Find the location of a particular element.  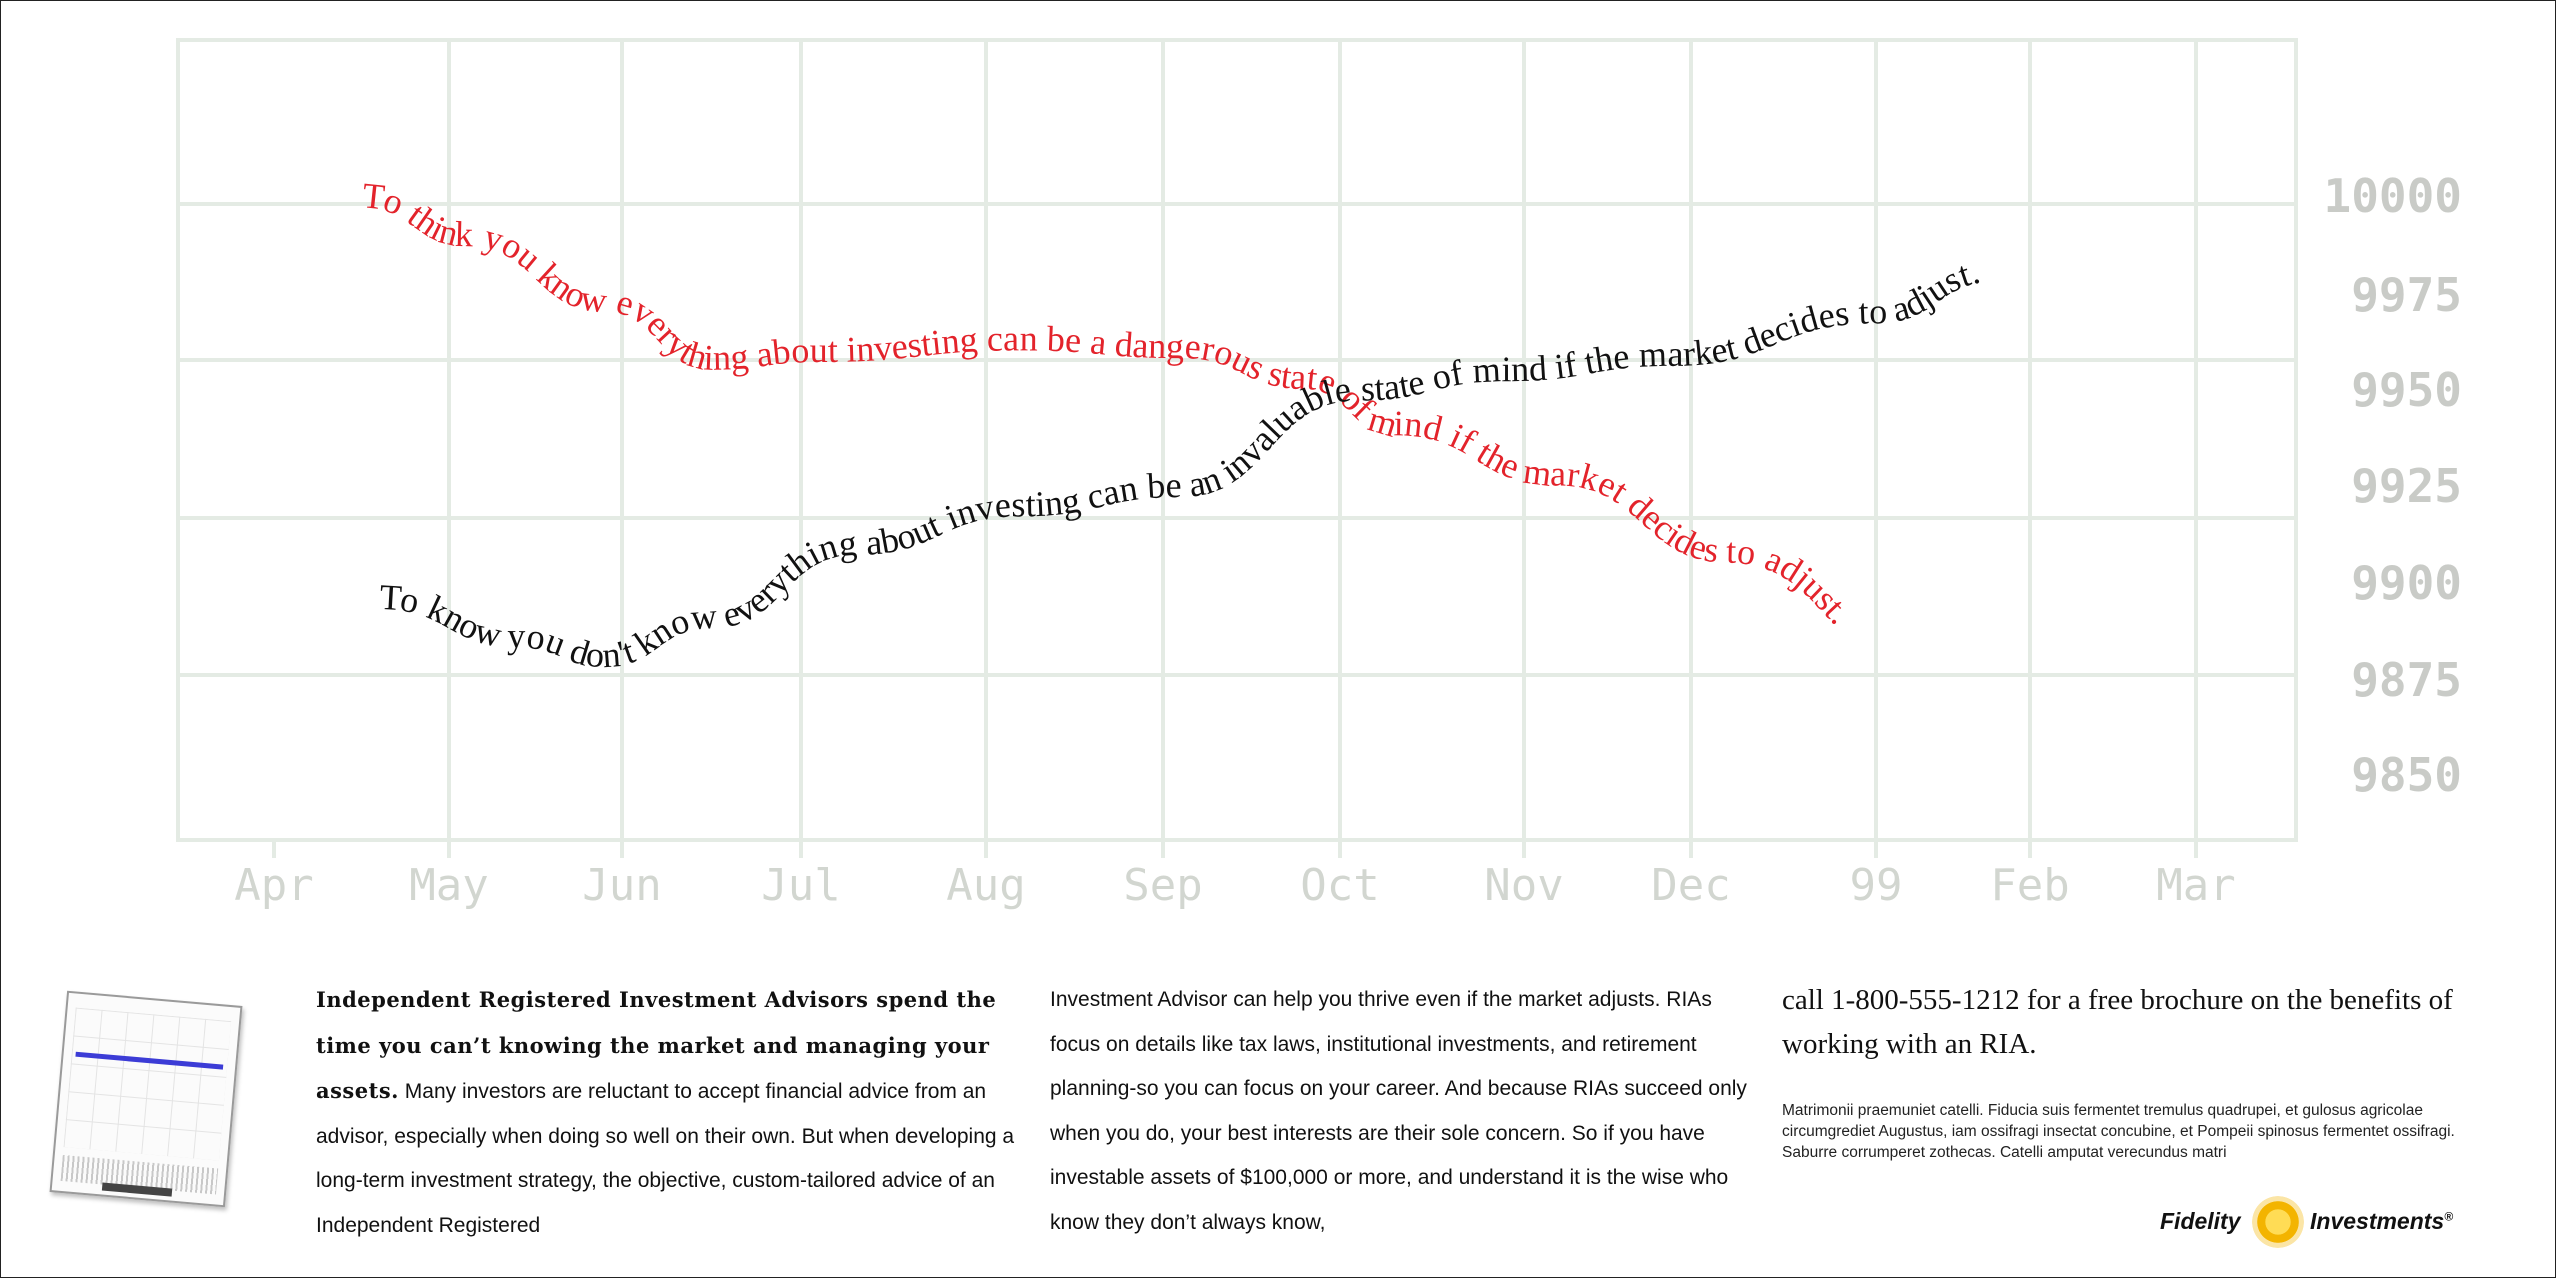

x-tick-label: Apr is located at coordinates (273, 885).